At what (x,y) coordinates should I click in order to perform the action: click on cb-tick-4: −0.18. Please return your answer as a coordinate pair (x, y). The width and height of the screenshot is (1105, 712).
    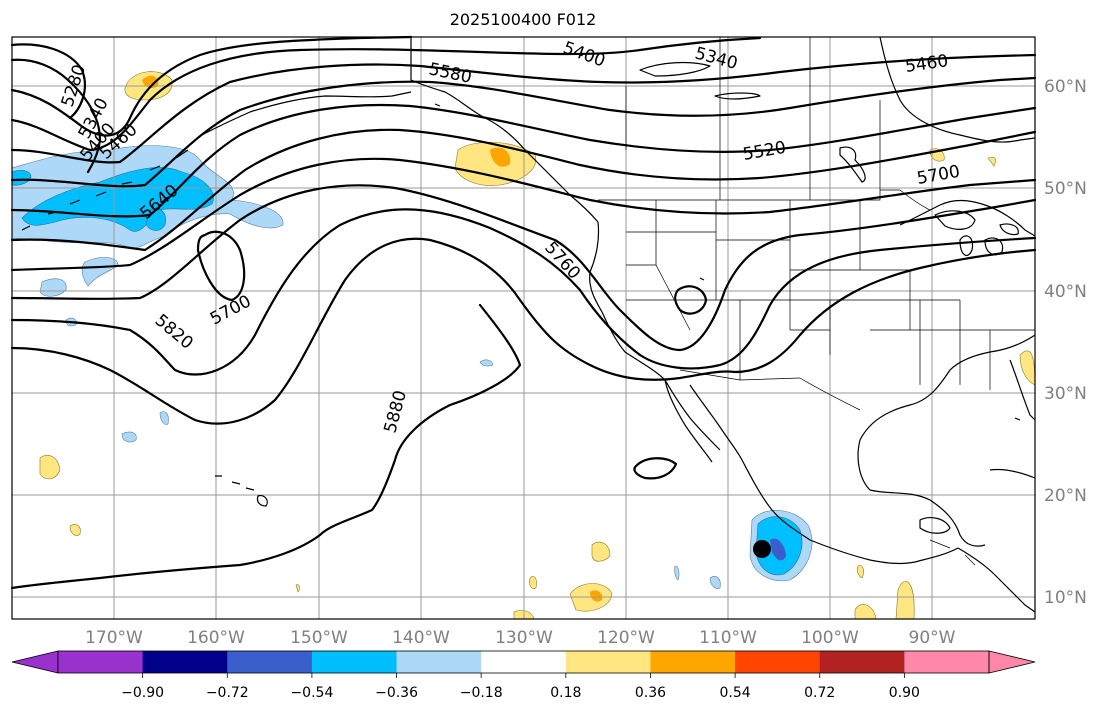
    Looking at the image, I should click on (481, 693).